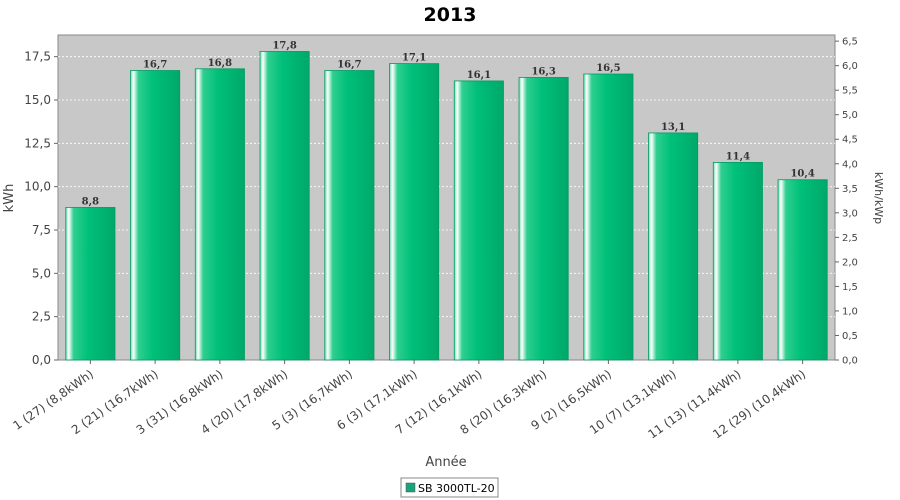 This screenshot has height=500, width=900. Describe the element at coordinates (802, 174) in the screenshot. I see `data-label: 10,4` at that location.